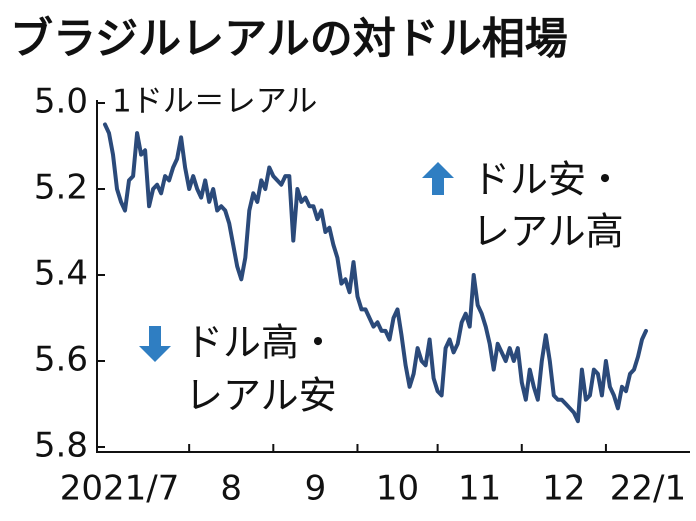  Describe the element at coordinates (289, 40) in the screenshot. I see `chart-title: ブラジルレアルの対ドル相場` at that location.